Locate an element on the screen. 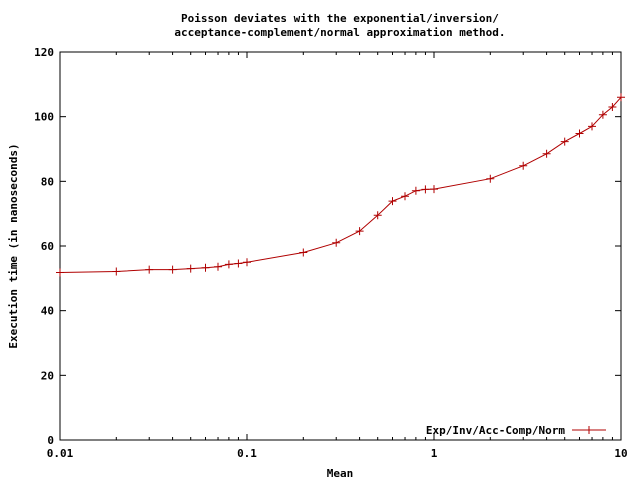 This screenshot has height=485, width=640. y-axis-label: Execution time (in nanoseconds) is located at coordinates (13, 245).